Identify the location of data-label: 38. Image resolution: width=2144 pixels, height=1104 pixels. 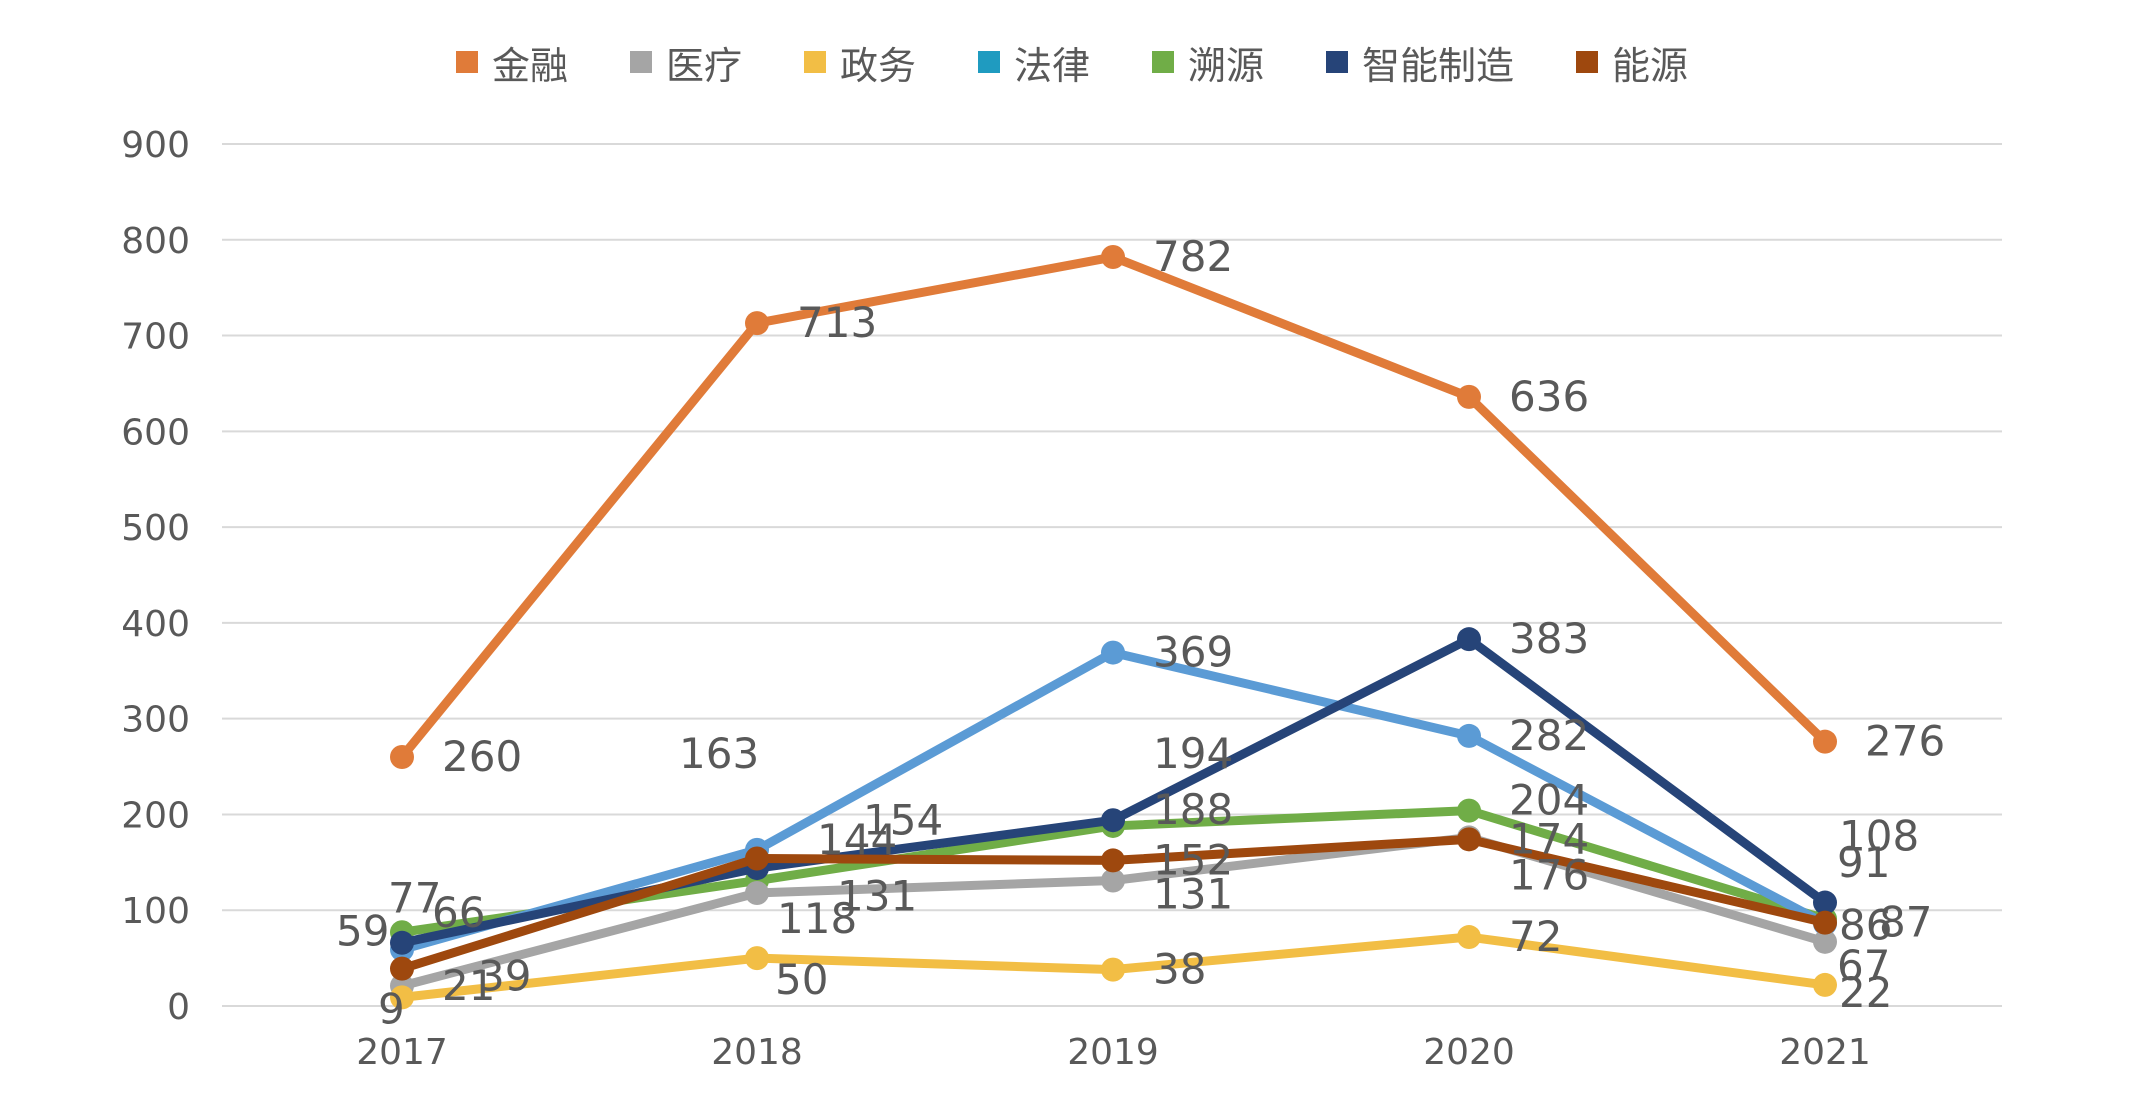
(1179, 969).